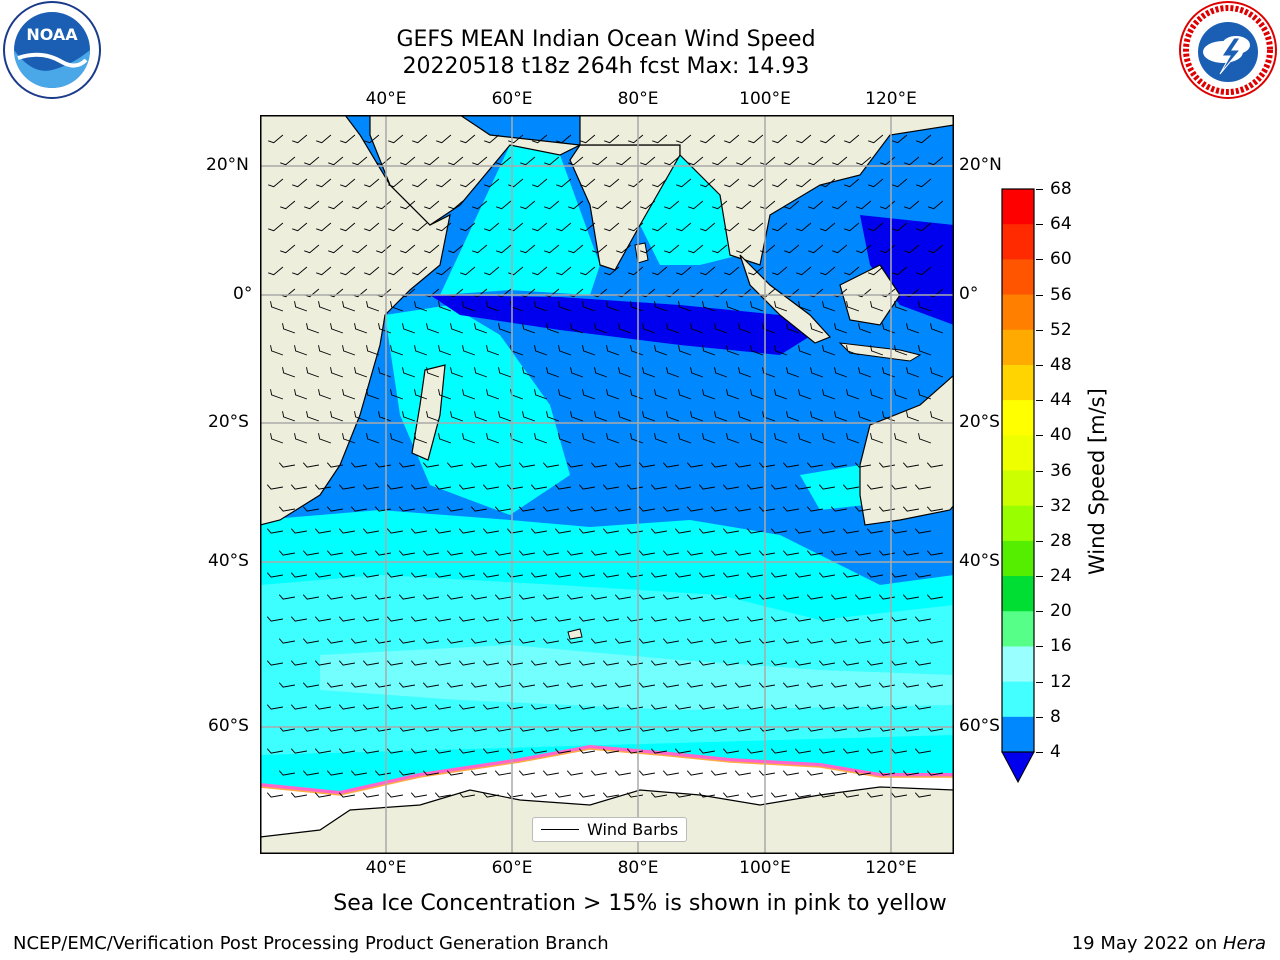 The width and height of the screenshot is (1280, 960). What do you see at coordinates (1061, 646) in the screenshot?
I see `colorbar-tick-label: 16` at bounding box center [1061, 646].